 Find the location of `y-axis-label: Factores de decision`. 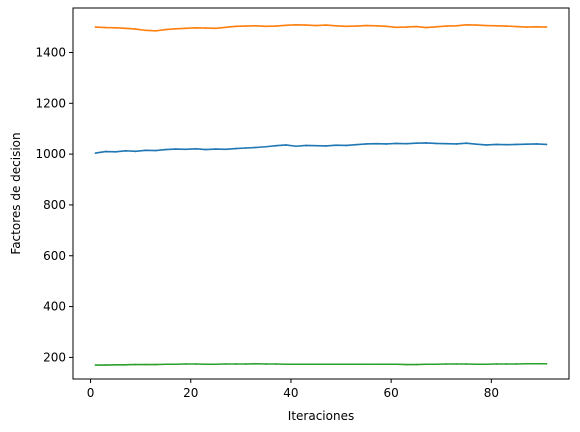

y-axis-label: Factores de decision is located at coordinates (16, 193).